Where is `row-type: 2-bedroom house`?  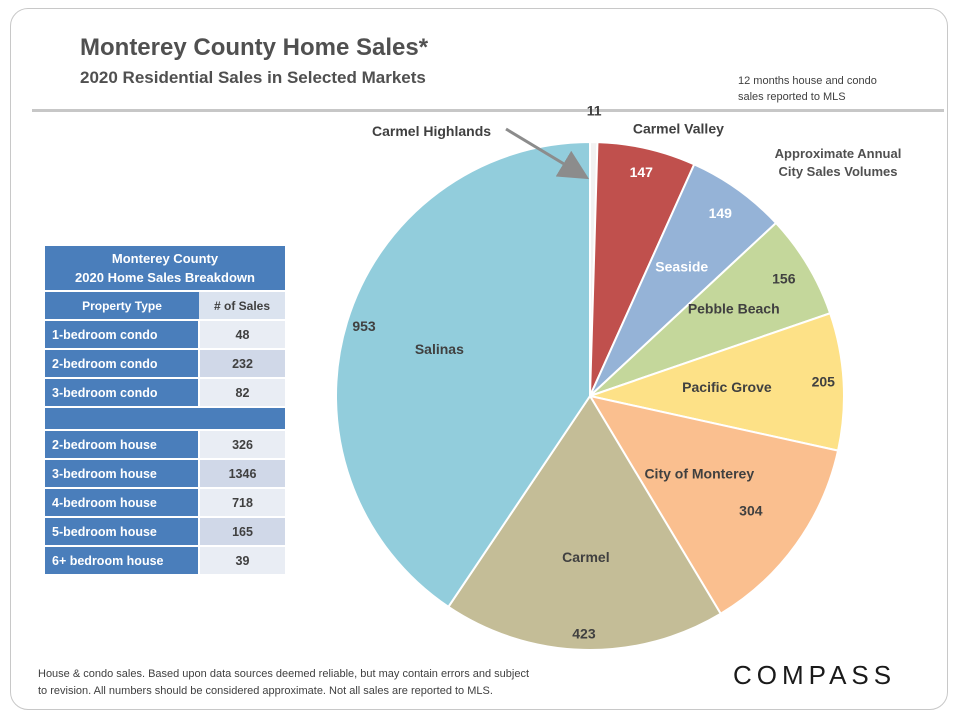 row-type: 2-bedroom house is located at coordinates (122, 444).